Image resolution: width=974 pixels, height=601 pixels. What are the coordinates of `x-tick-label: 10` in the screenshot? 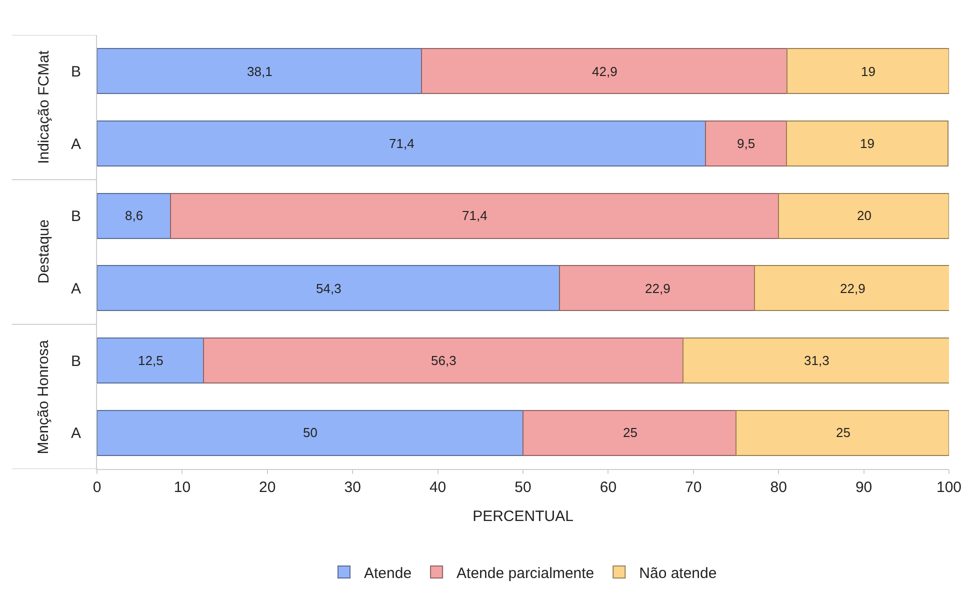 It's located at (182, 487).